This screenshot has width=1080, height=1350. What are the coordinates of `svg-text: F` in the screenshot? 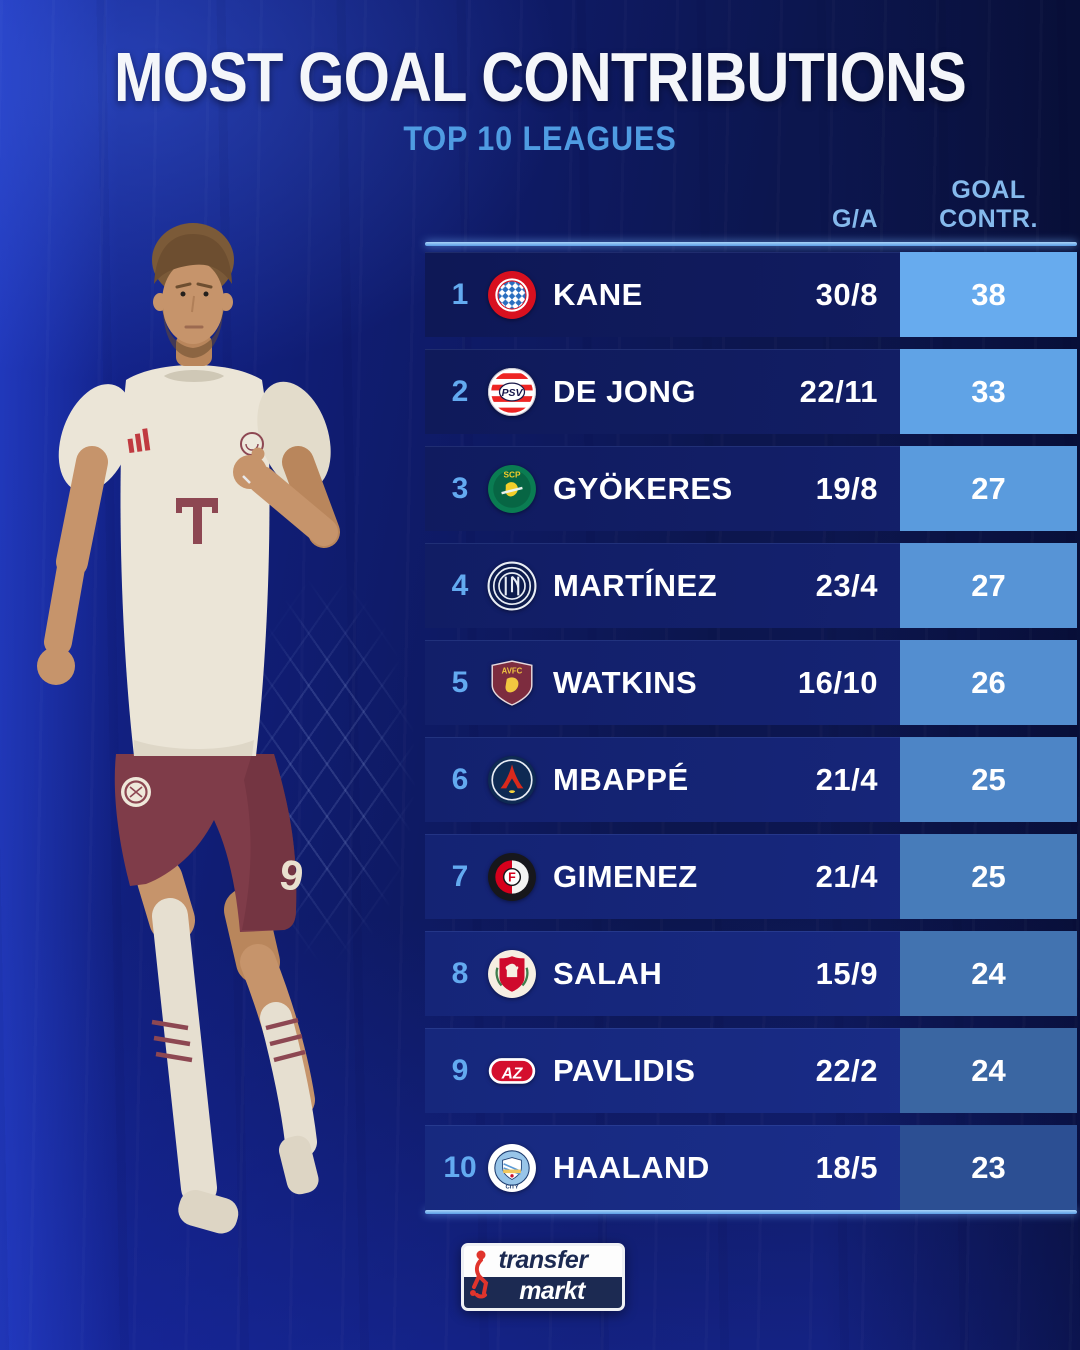 It's located at (512, 877).